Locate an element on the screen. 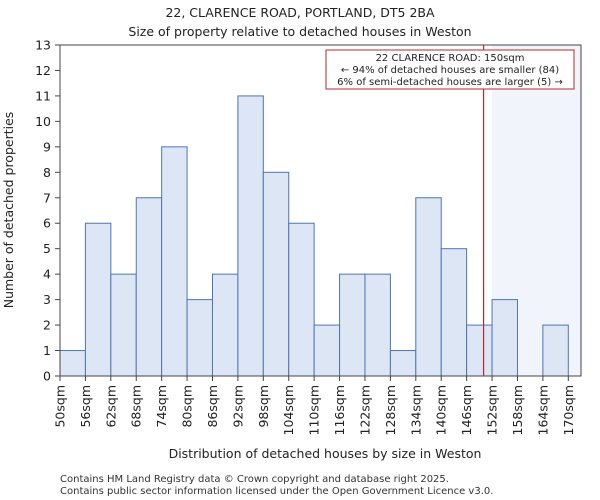  y-tick-label: 4 is located at coordinates (47, 274).